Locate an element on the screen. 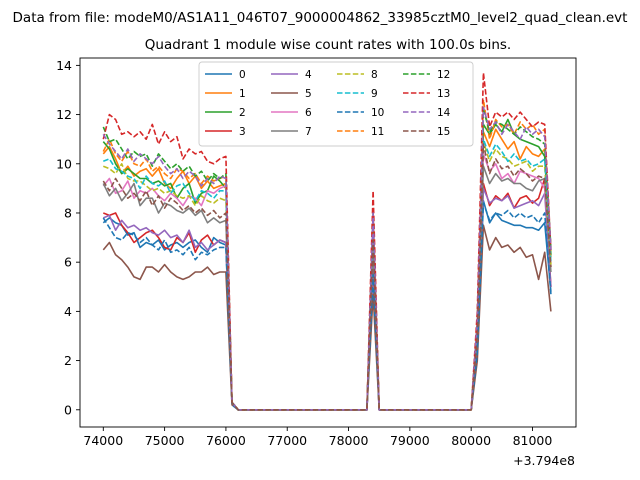 The height and width of the screenshot is (480, 640). legend-label-9: 9 is located at coordinates (374, 94).